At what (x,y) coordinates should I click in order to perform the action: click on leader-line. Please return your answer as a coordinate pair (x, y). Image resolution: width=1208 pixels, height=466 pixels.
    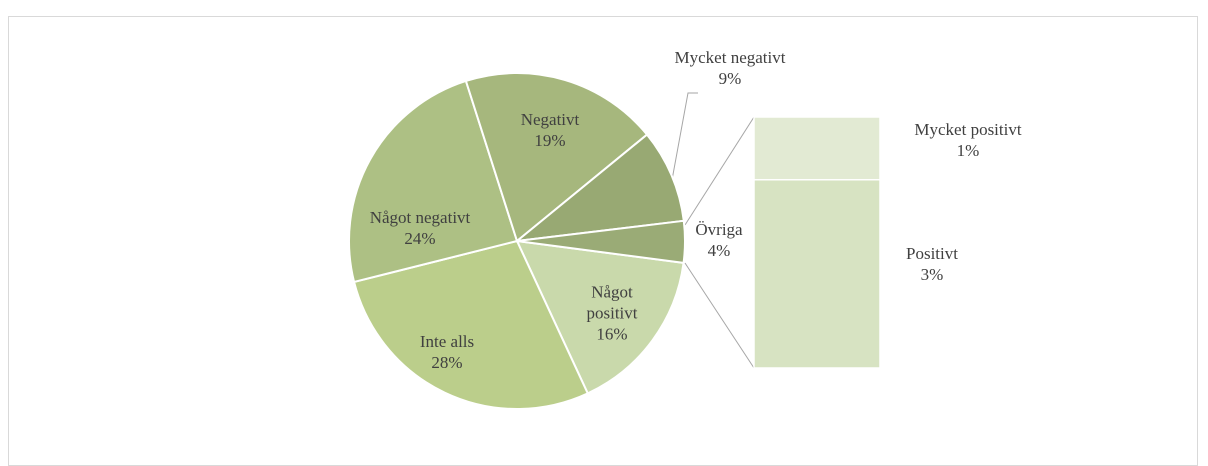
    Looking at the image, I should click on (684, 136).